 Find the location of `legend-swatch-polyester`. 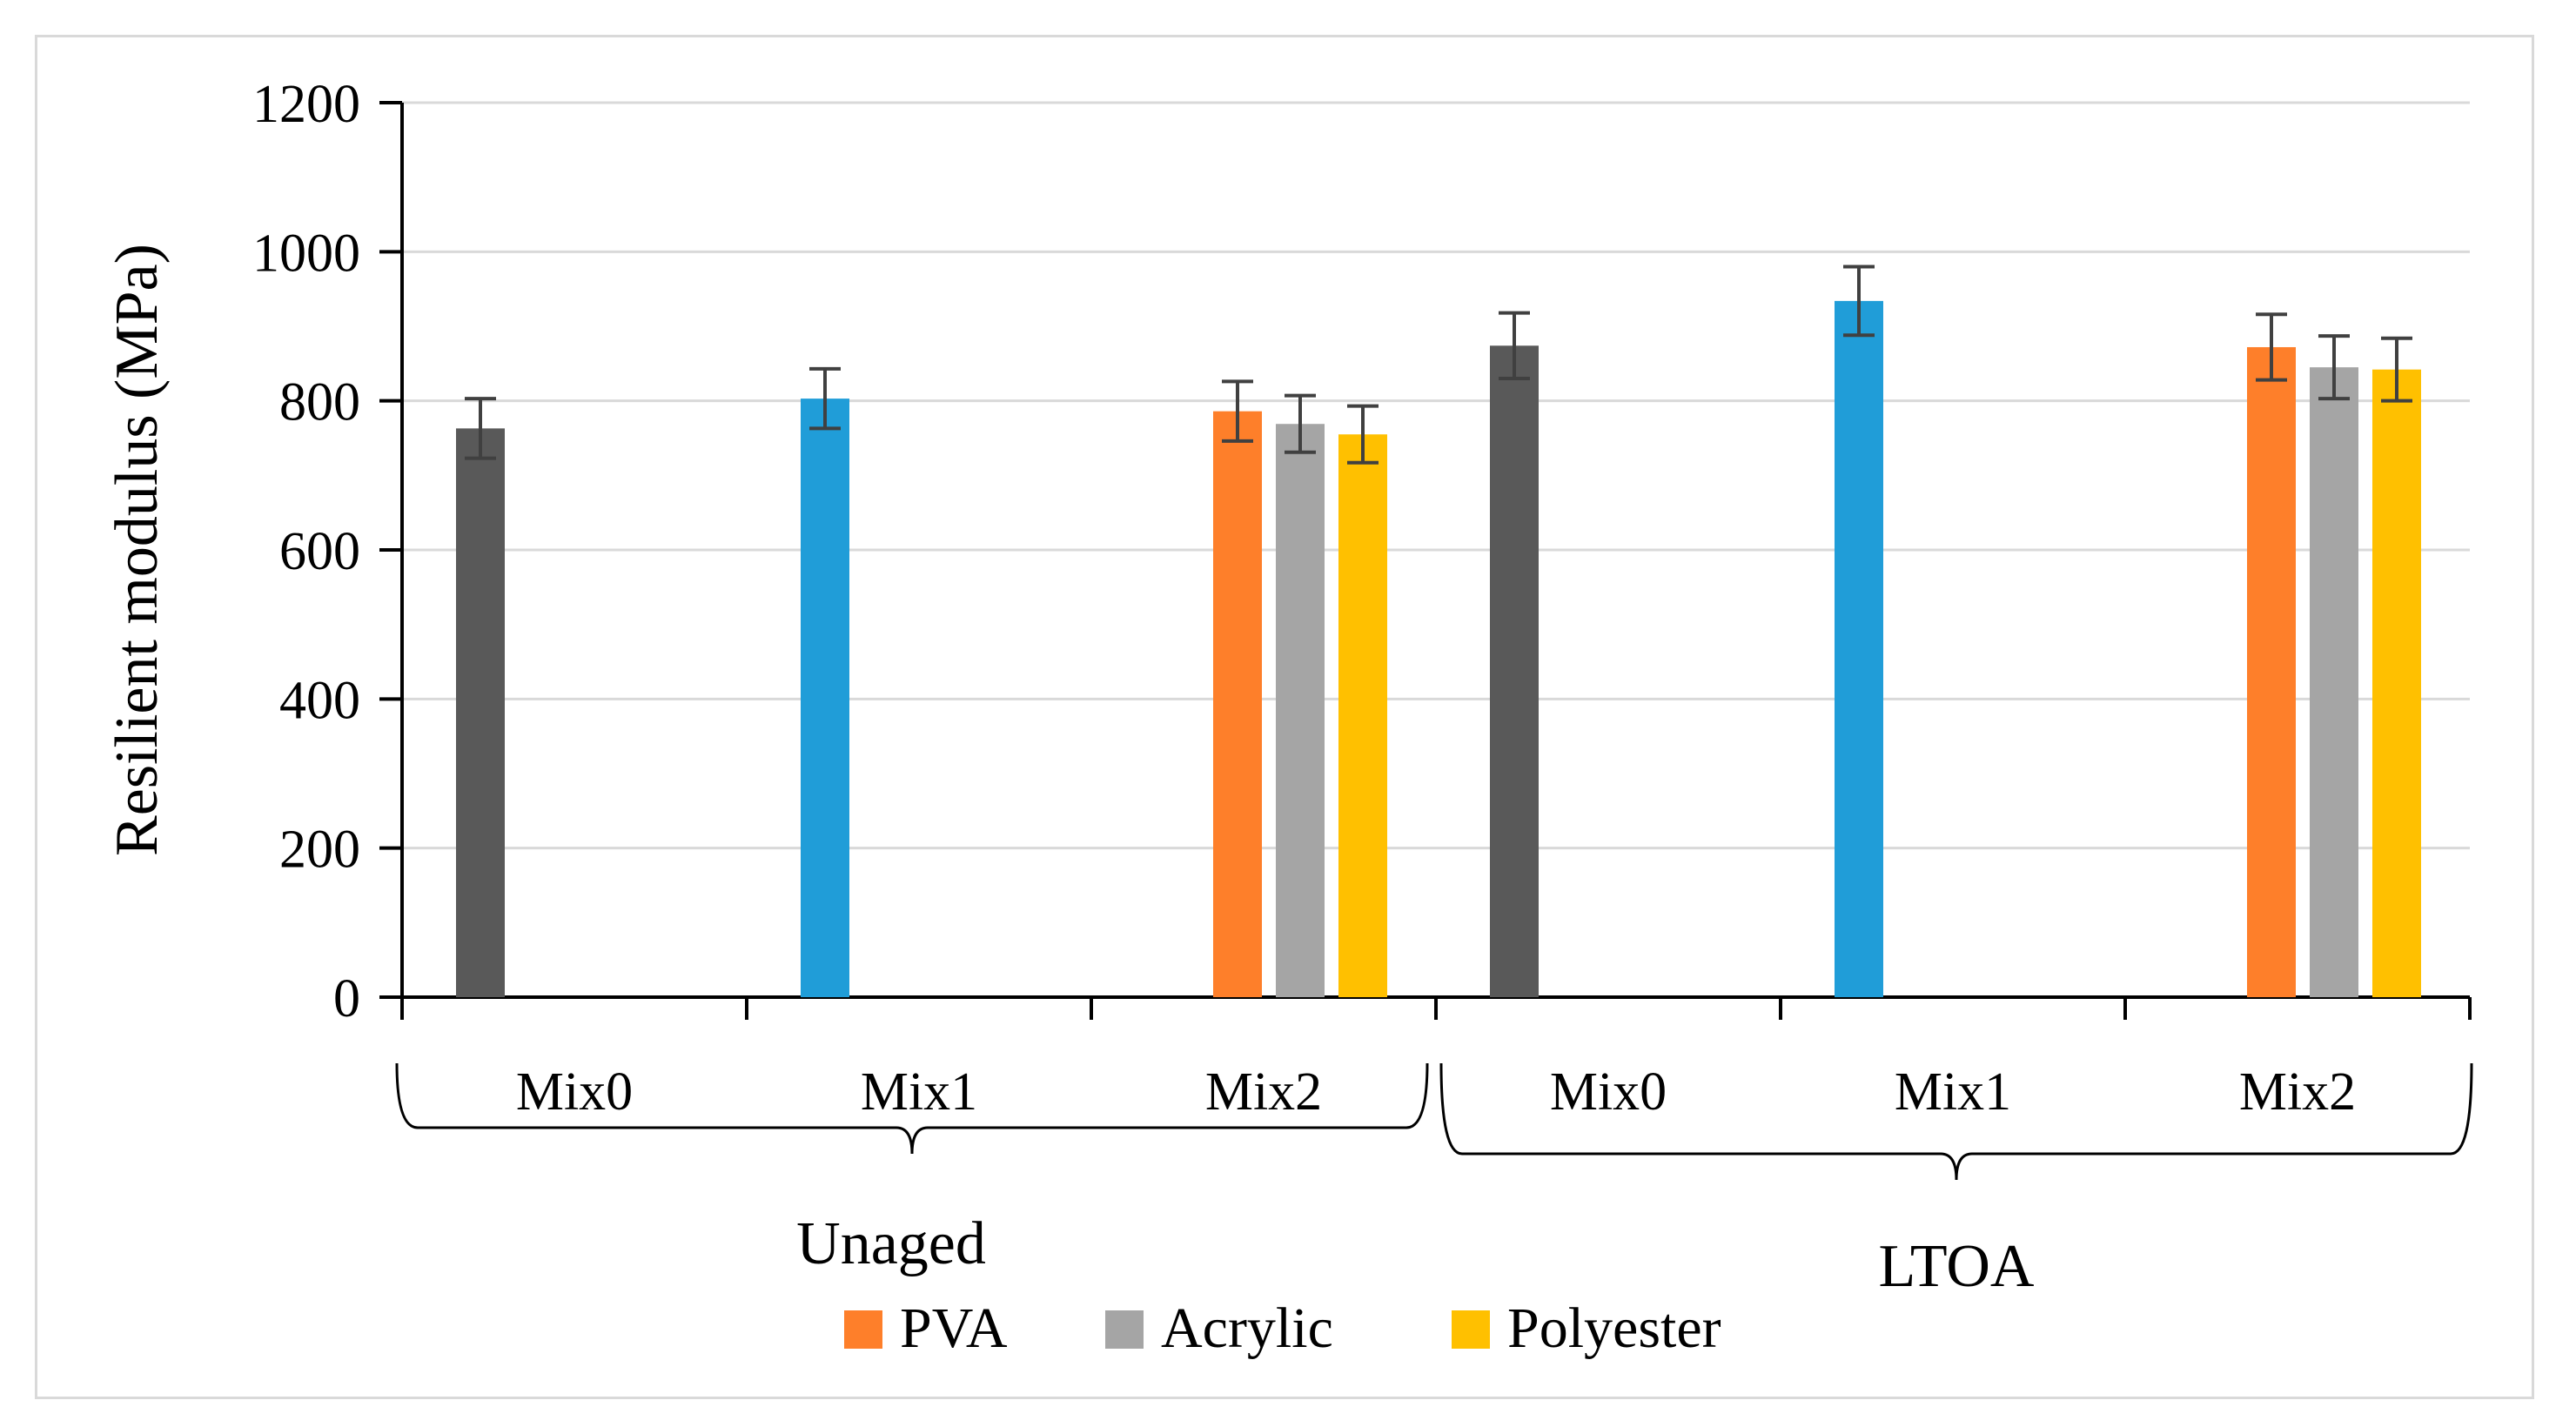

legend-swatch-polyester is located at coordinates (1471, 1329).